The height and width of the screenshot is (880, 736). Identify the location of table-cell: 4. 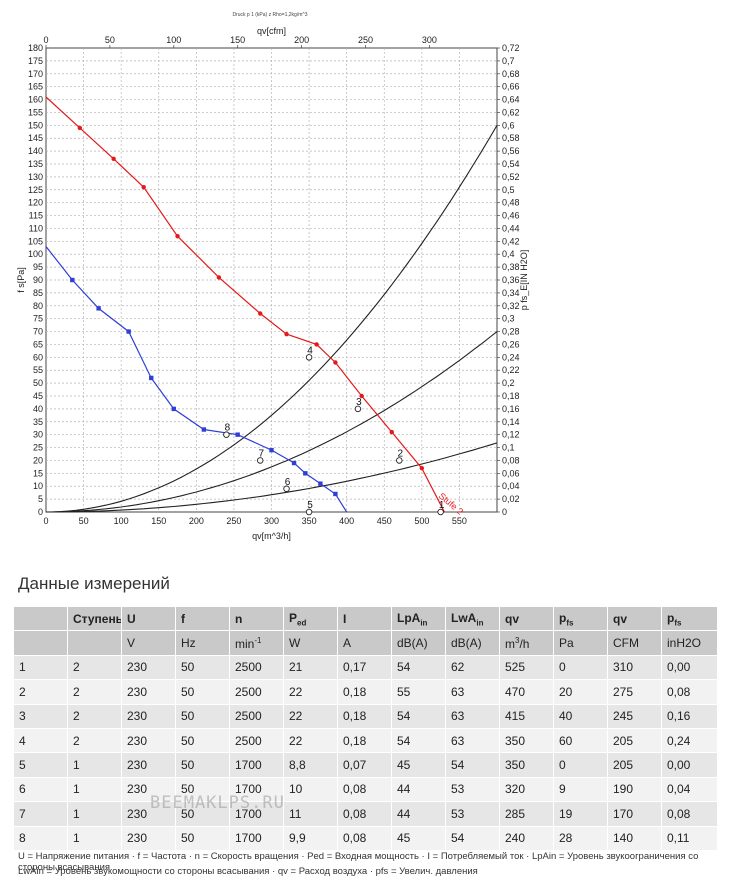
(41, 741).